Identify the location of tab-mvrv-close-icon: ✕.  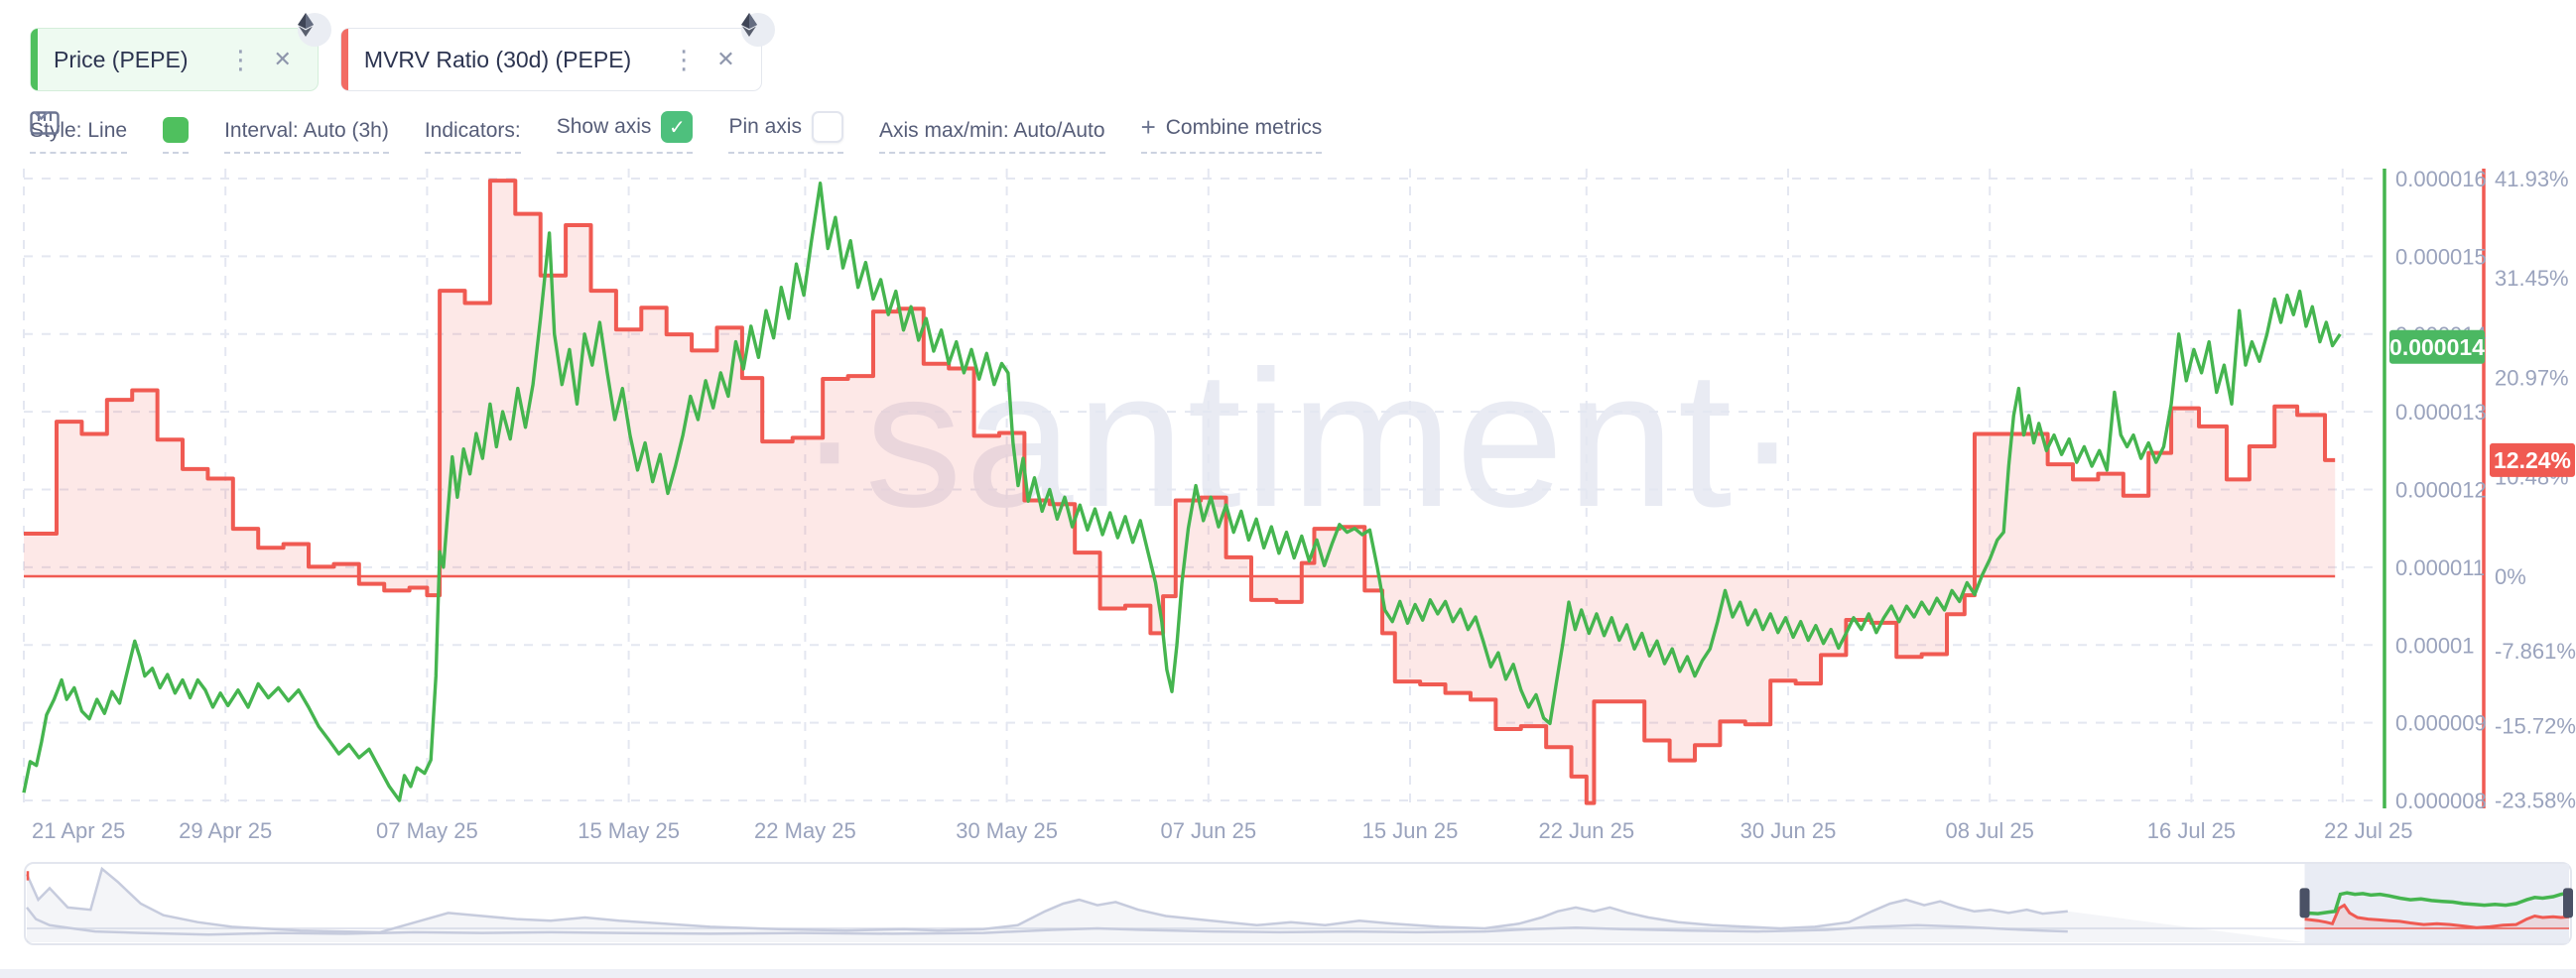
(726, 59).